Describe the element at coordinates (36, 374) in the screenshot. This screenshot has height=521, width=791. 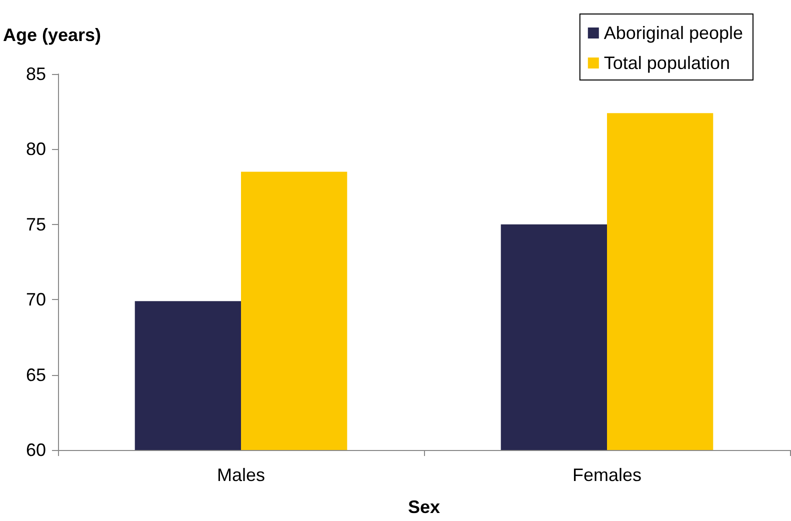
I see `y-tick-label: 65` at that location.